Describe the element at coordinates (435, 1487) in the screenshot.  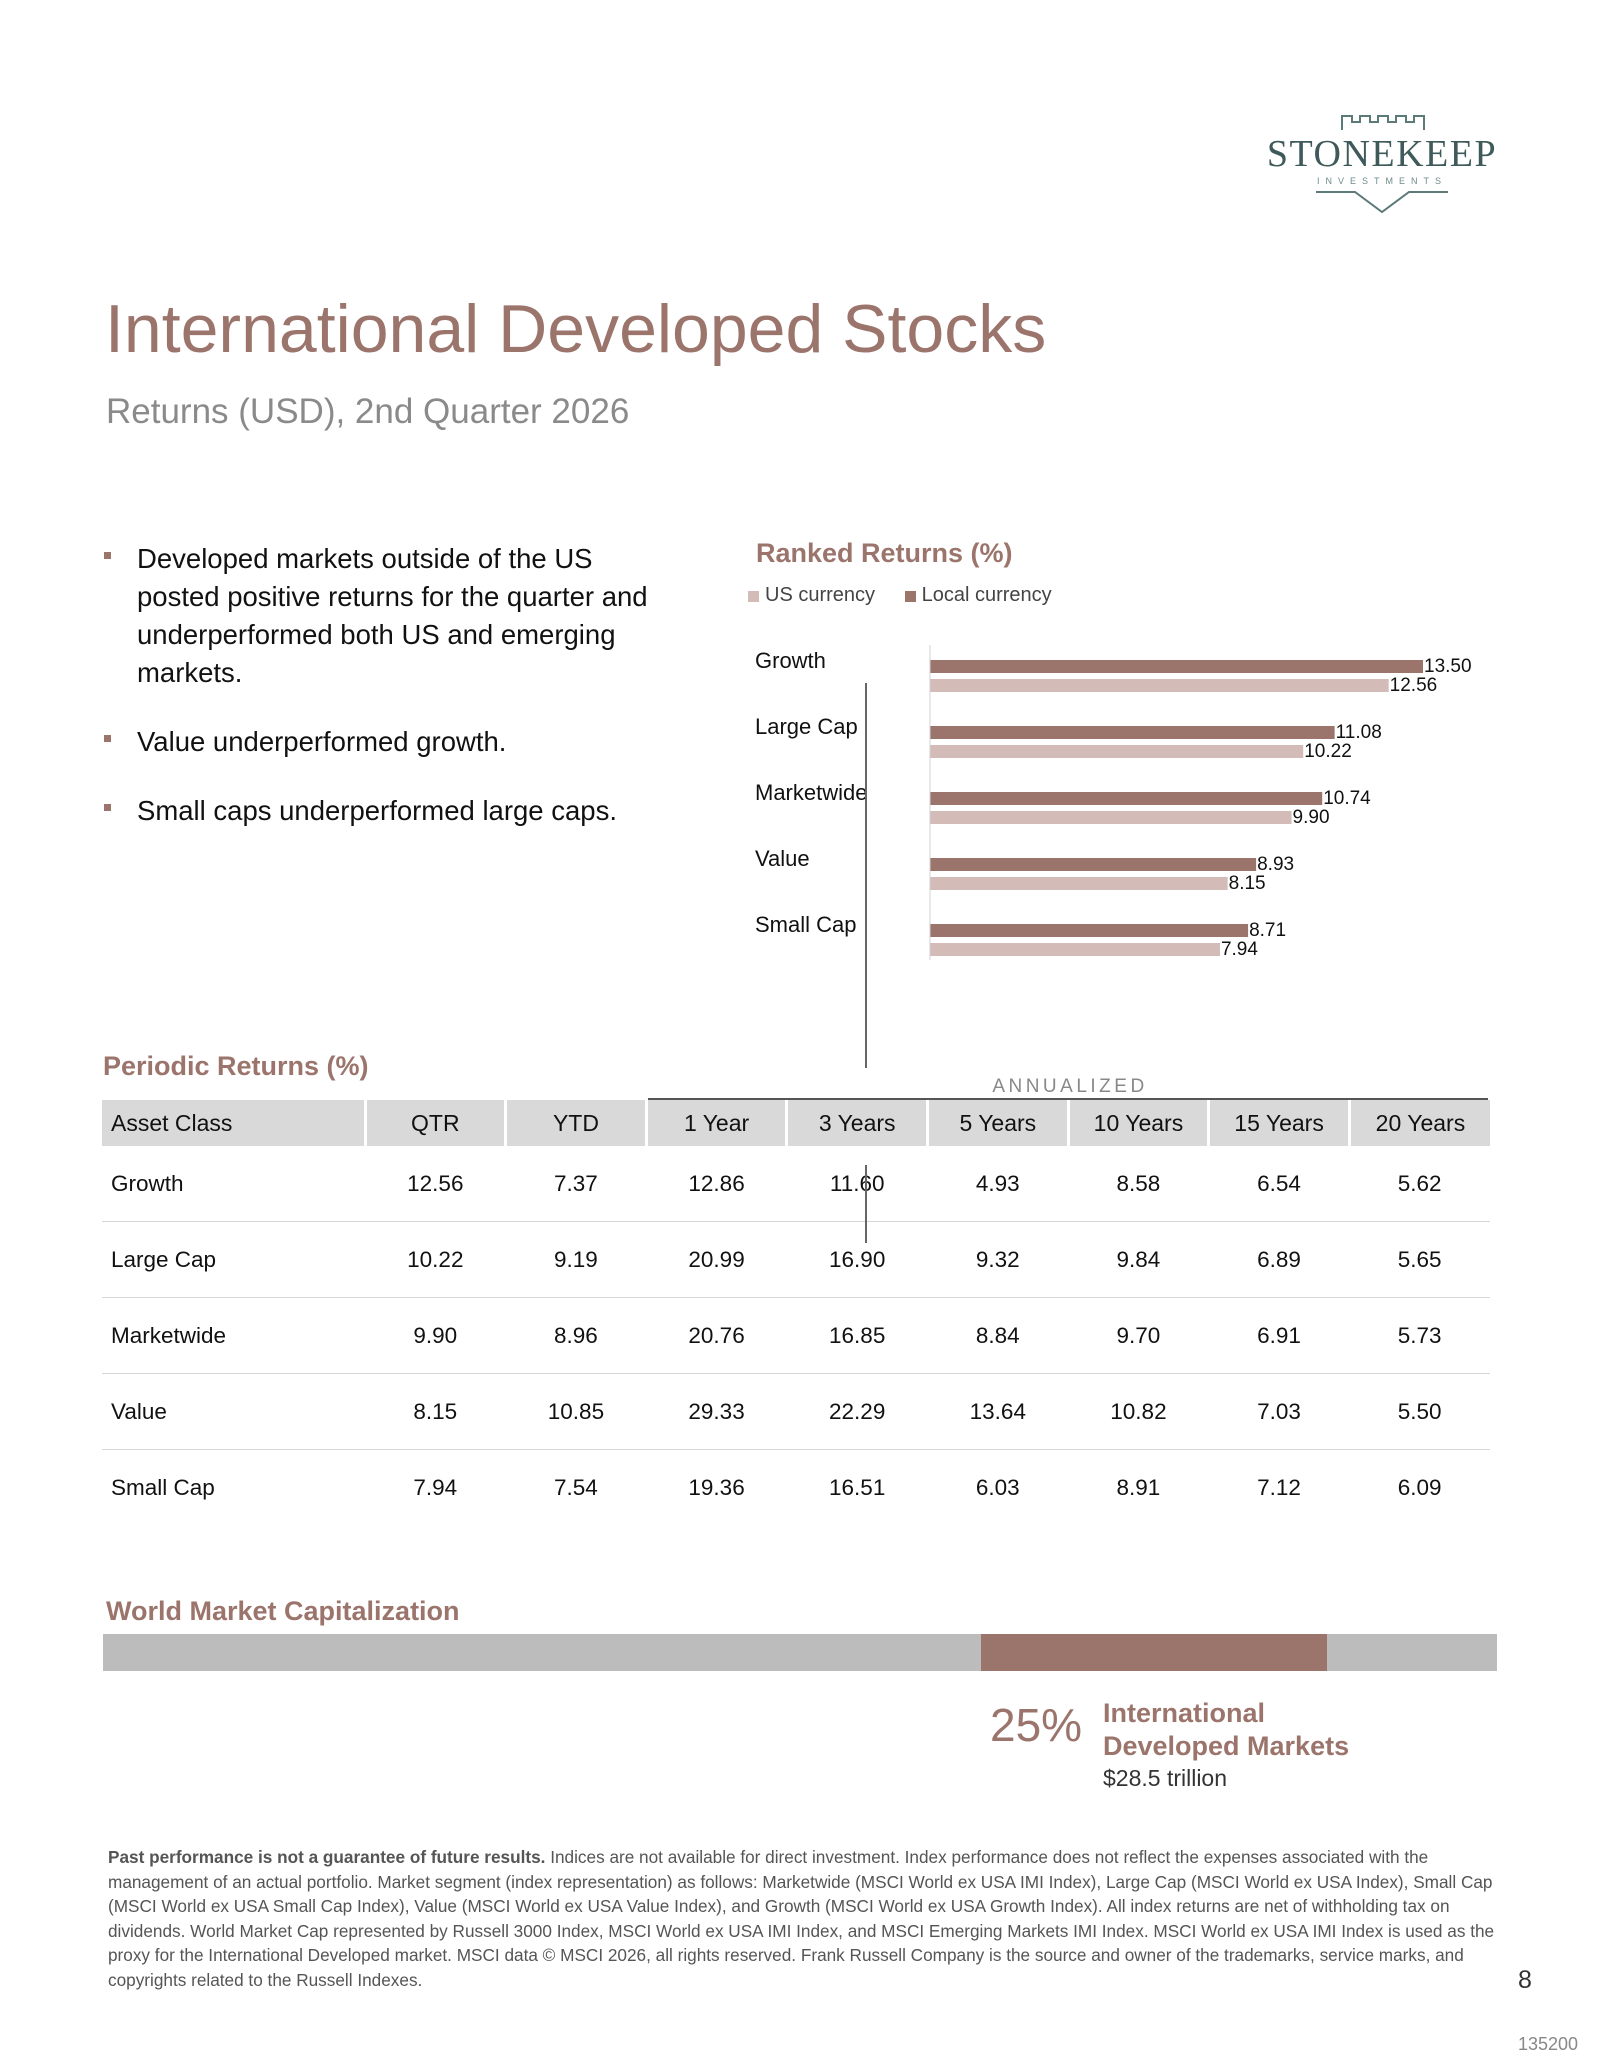
I see `return-cell: 7.94` at that location.